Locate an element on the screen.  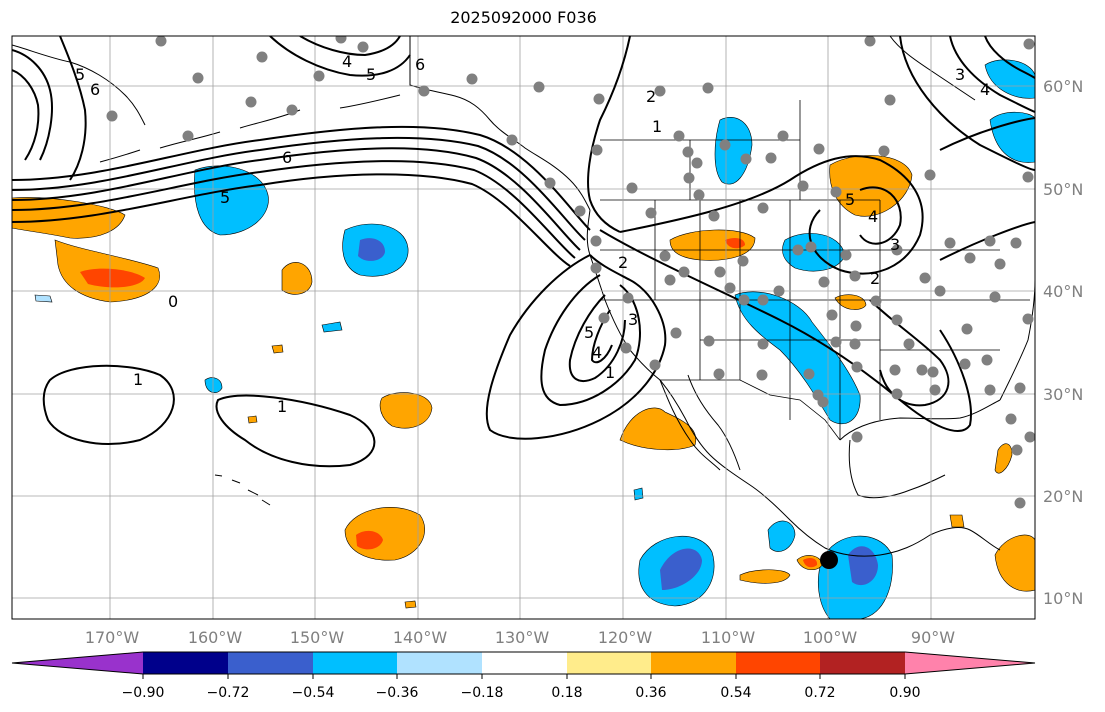
map-title: 2025092000 F036 is located at coordinates (523, 17).